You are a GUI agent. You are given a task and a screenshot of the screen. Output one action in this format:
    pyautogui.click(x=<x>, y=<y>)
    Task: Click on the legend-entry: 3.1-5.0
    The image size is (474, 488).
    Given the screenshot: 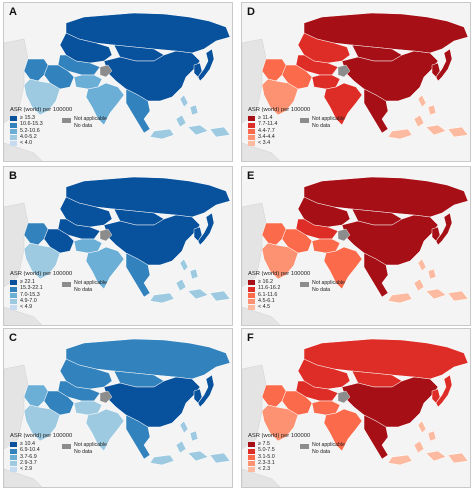 What is the action you would take?
    pyautogui.click(x=308, y=457)
    